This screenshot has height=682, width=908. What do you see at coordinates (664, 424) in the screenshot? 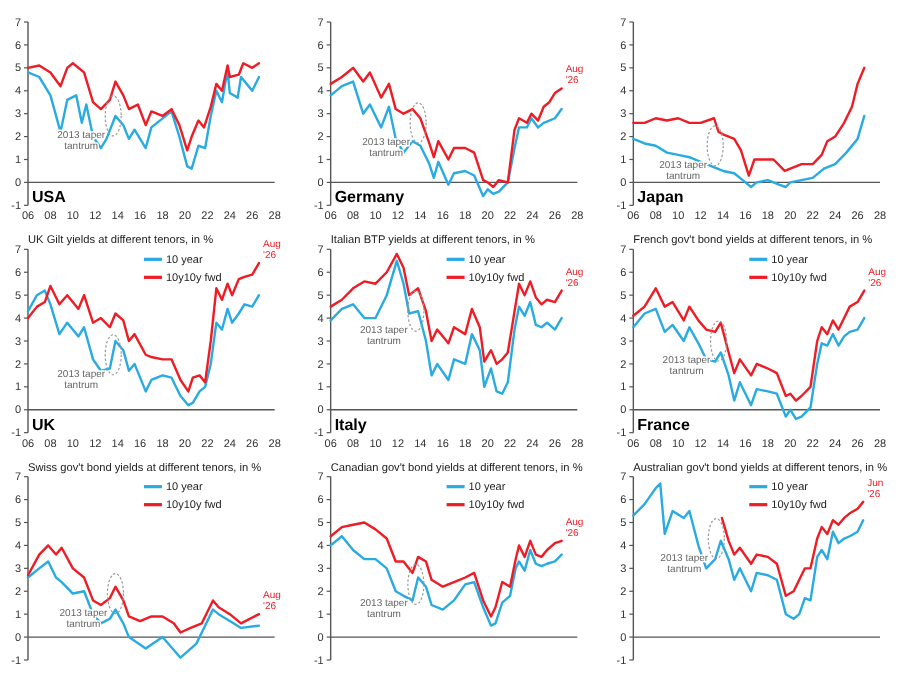
I see `annotation: France` at bounding box center [664, 424].